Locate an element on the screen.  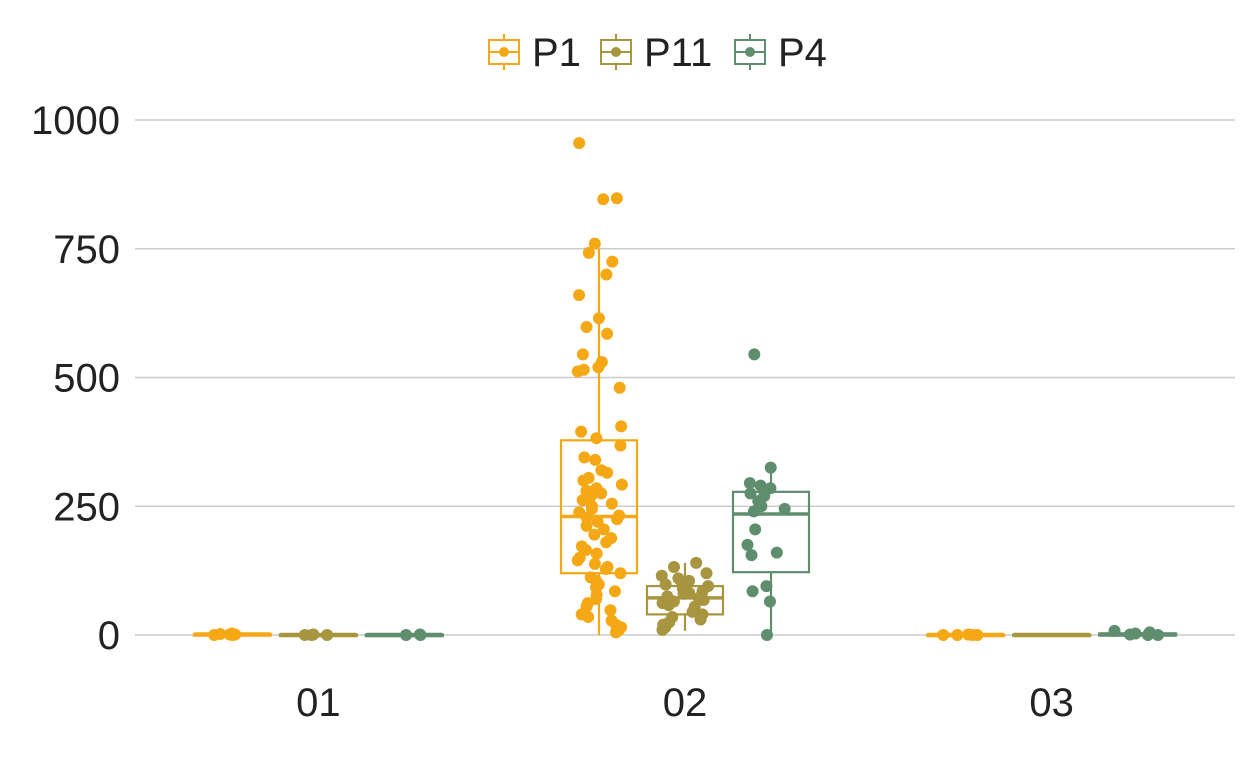
legend-item: P11 is located at coordinates (656, 53).